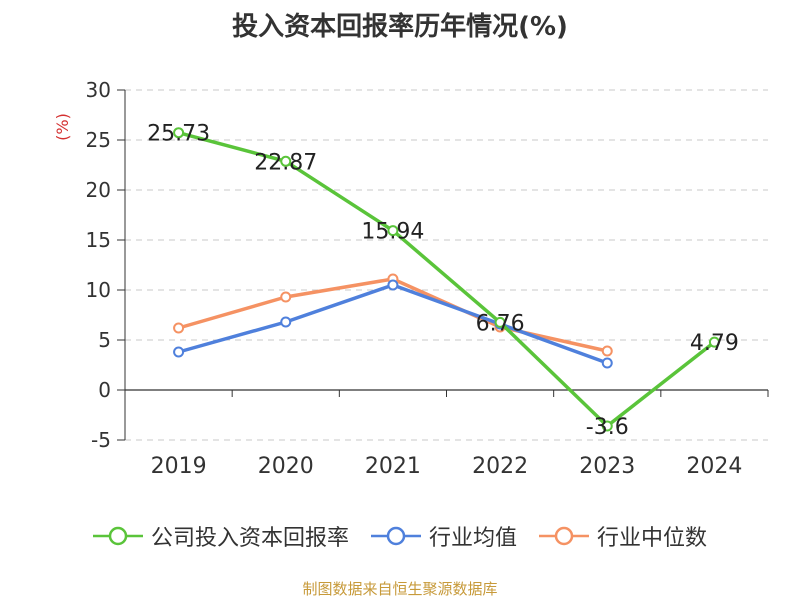 This screenshot has height=600, width=800. What do you see at coordinates (104, 390) in the screenshot?
I see `y-tick-label: 0` at bounding box center [104, 390].